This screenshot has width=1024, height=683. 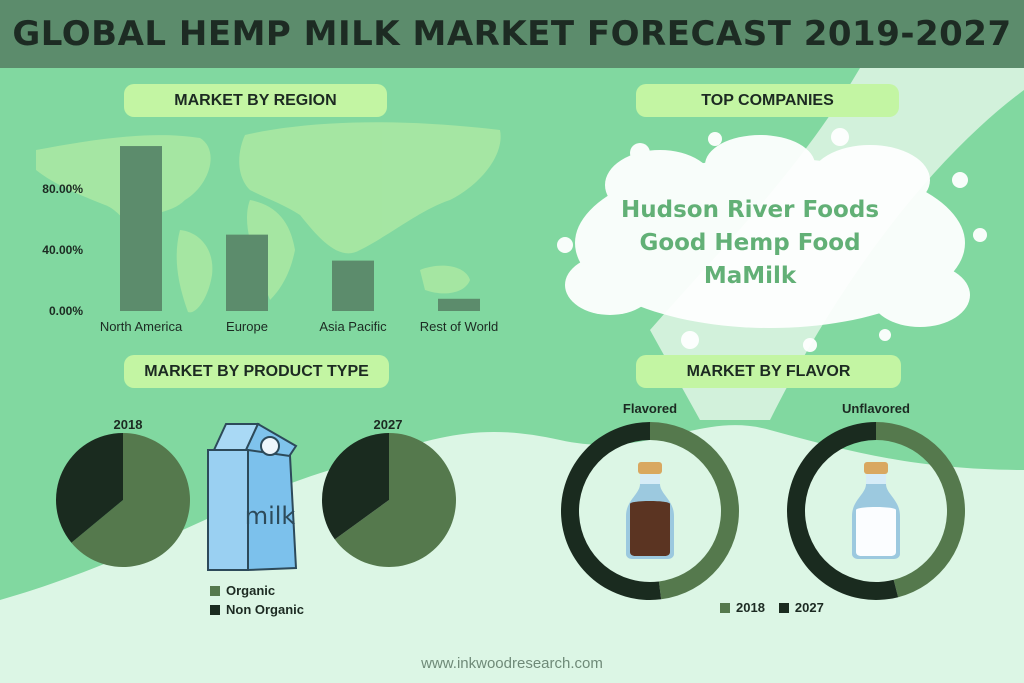 I want to click on flavor-donut-unflavored, so click(x=876, y=511).